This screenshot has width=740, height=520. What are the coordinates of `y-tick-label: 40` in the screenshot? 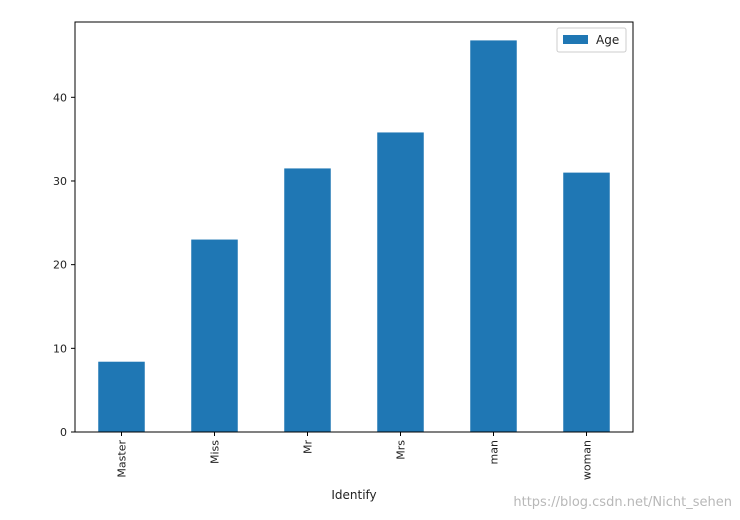 It's located at (60, 97).